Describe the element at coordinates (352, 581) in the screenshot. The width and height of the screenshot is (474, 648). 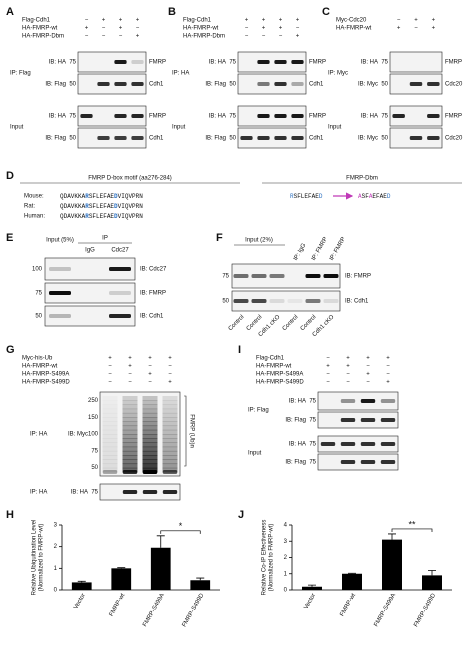
I see `bar` at that location.